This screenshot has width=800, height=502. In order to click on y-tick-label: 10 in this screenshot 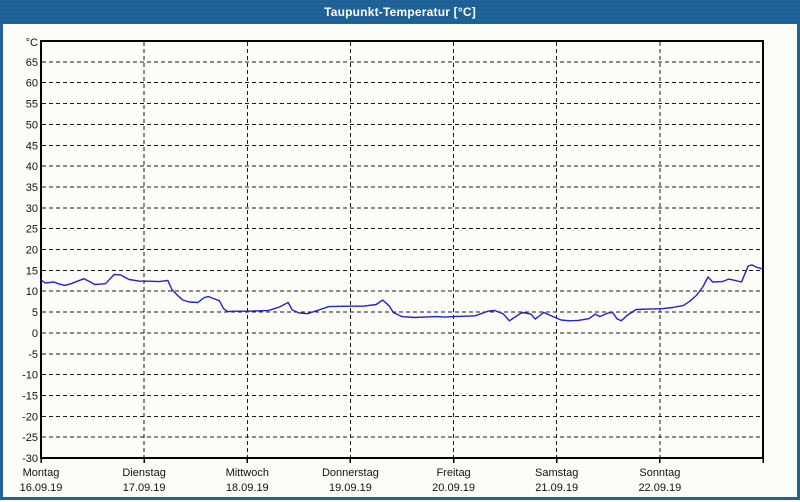, I will do `click(32, 292)`.